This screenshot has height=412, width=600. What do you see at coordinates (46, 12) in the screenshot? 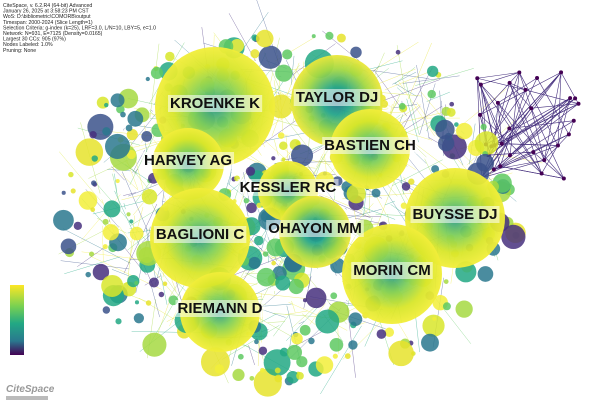
I see `header-line: January 26, 2025 at 3:58:23 PM CST` at bounding box center [46, 12].